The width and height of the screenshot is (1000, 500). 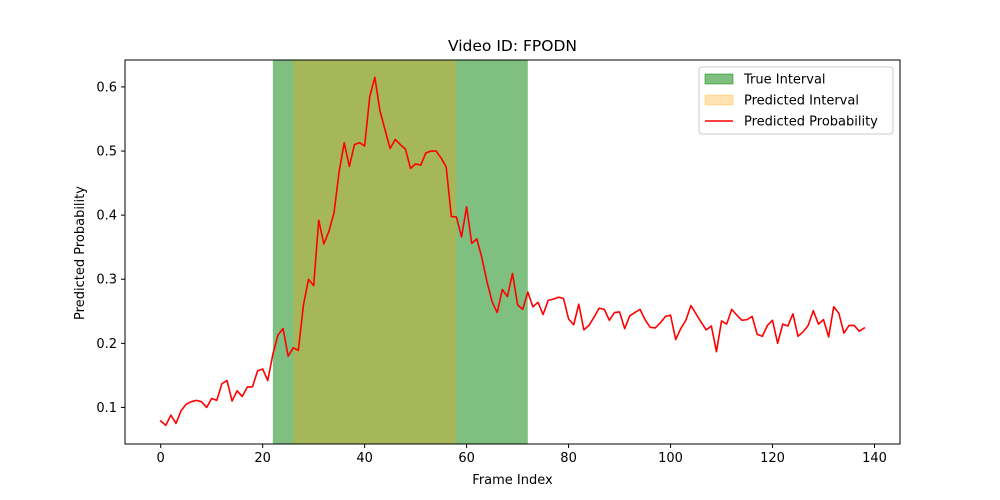 I want to click on x-tick-label: 140, so click(x=874, y=458).